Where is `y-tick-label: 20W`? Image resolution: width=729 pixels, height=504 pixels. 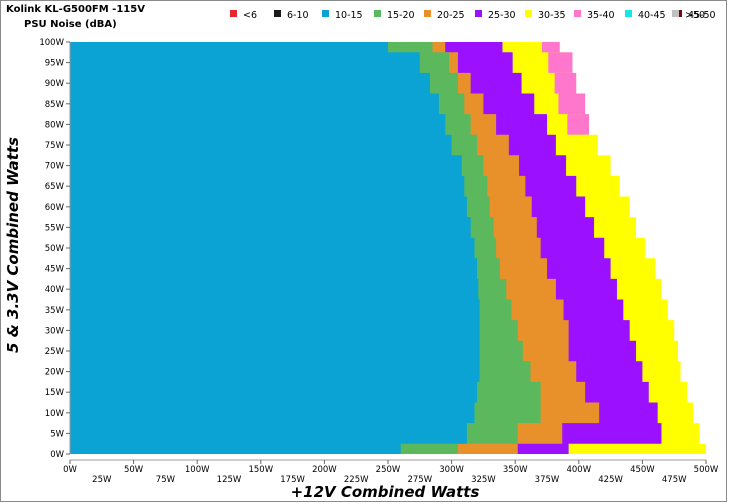
y-tick-label: 20W is located at coordinates (55, 373).